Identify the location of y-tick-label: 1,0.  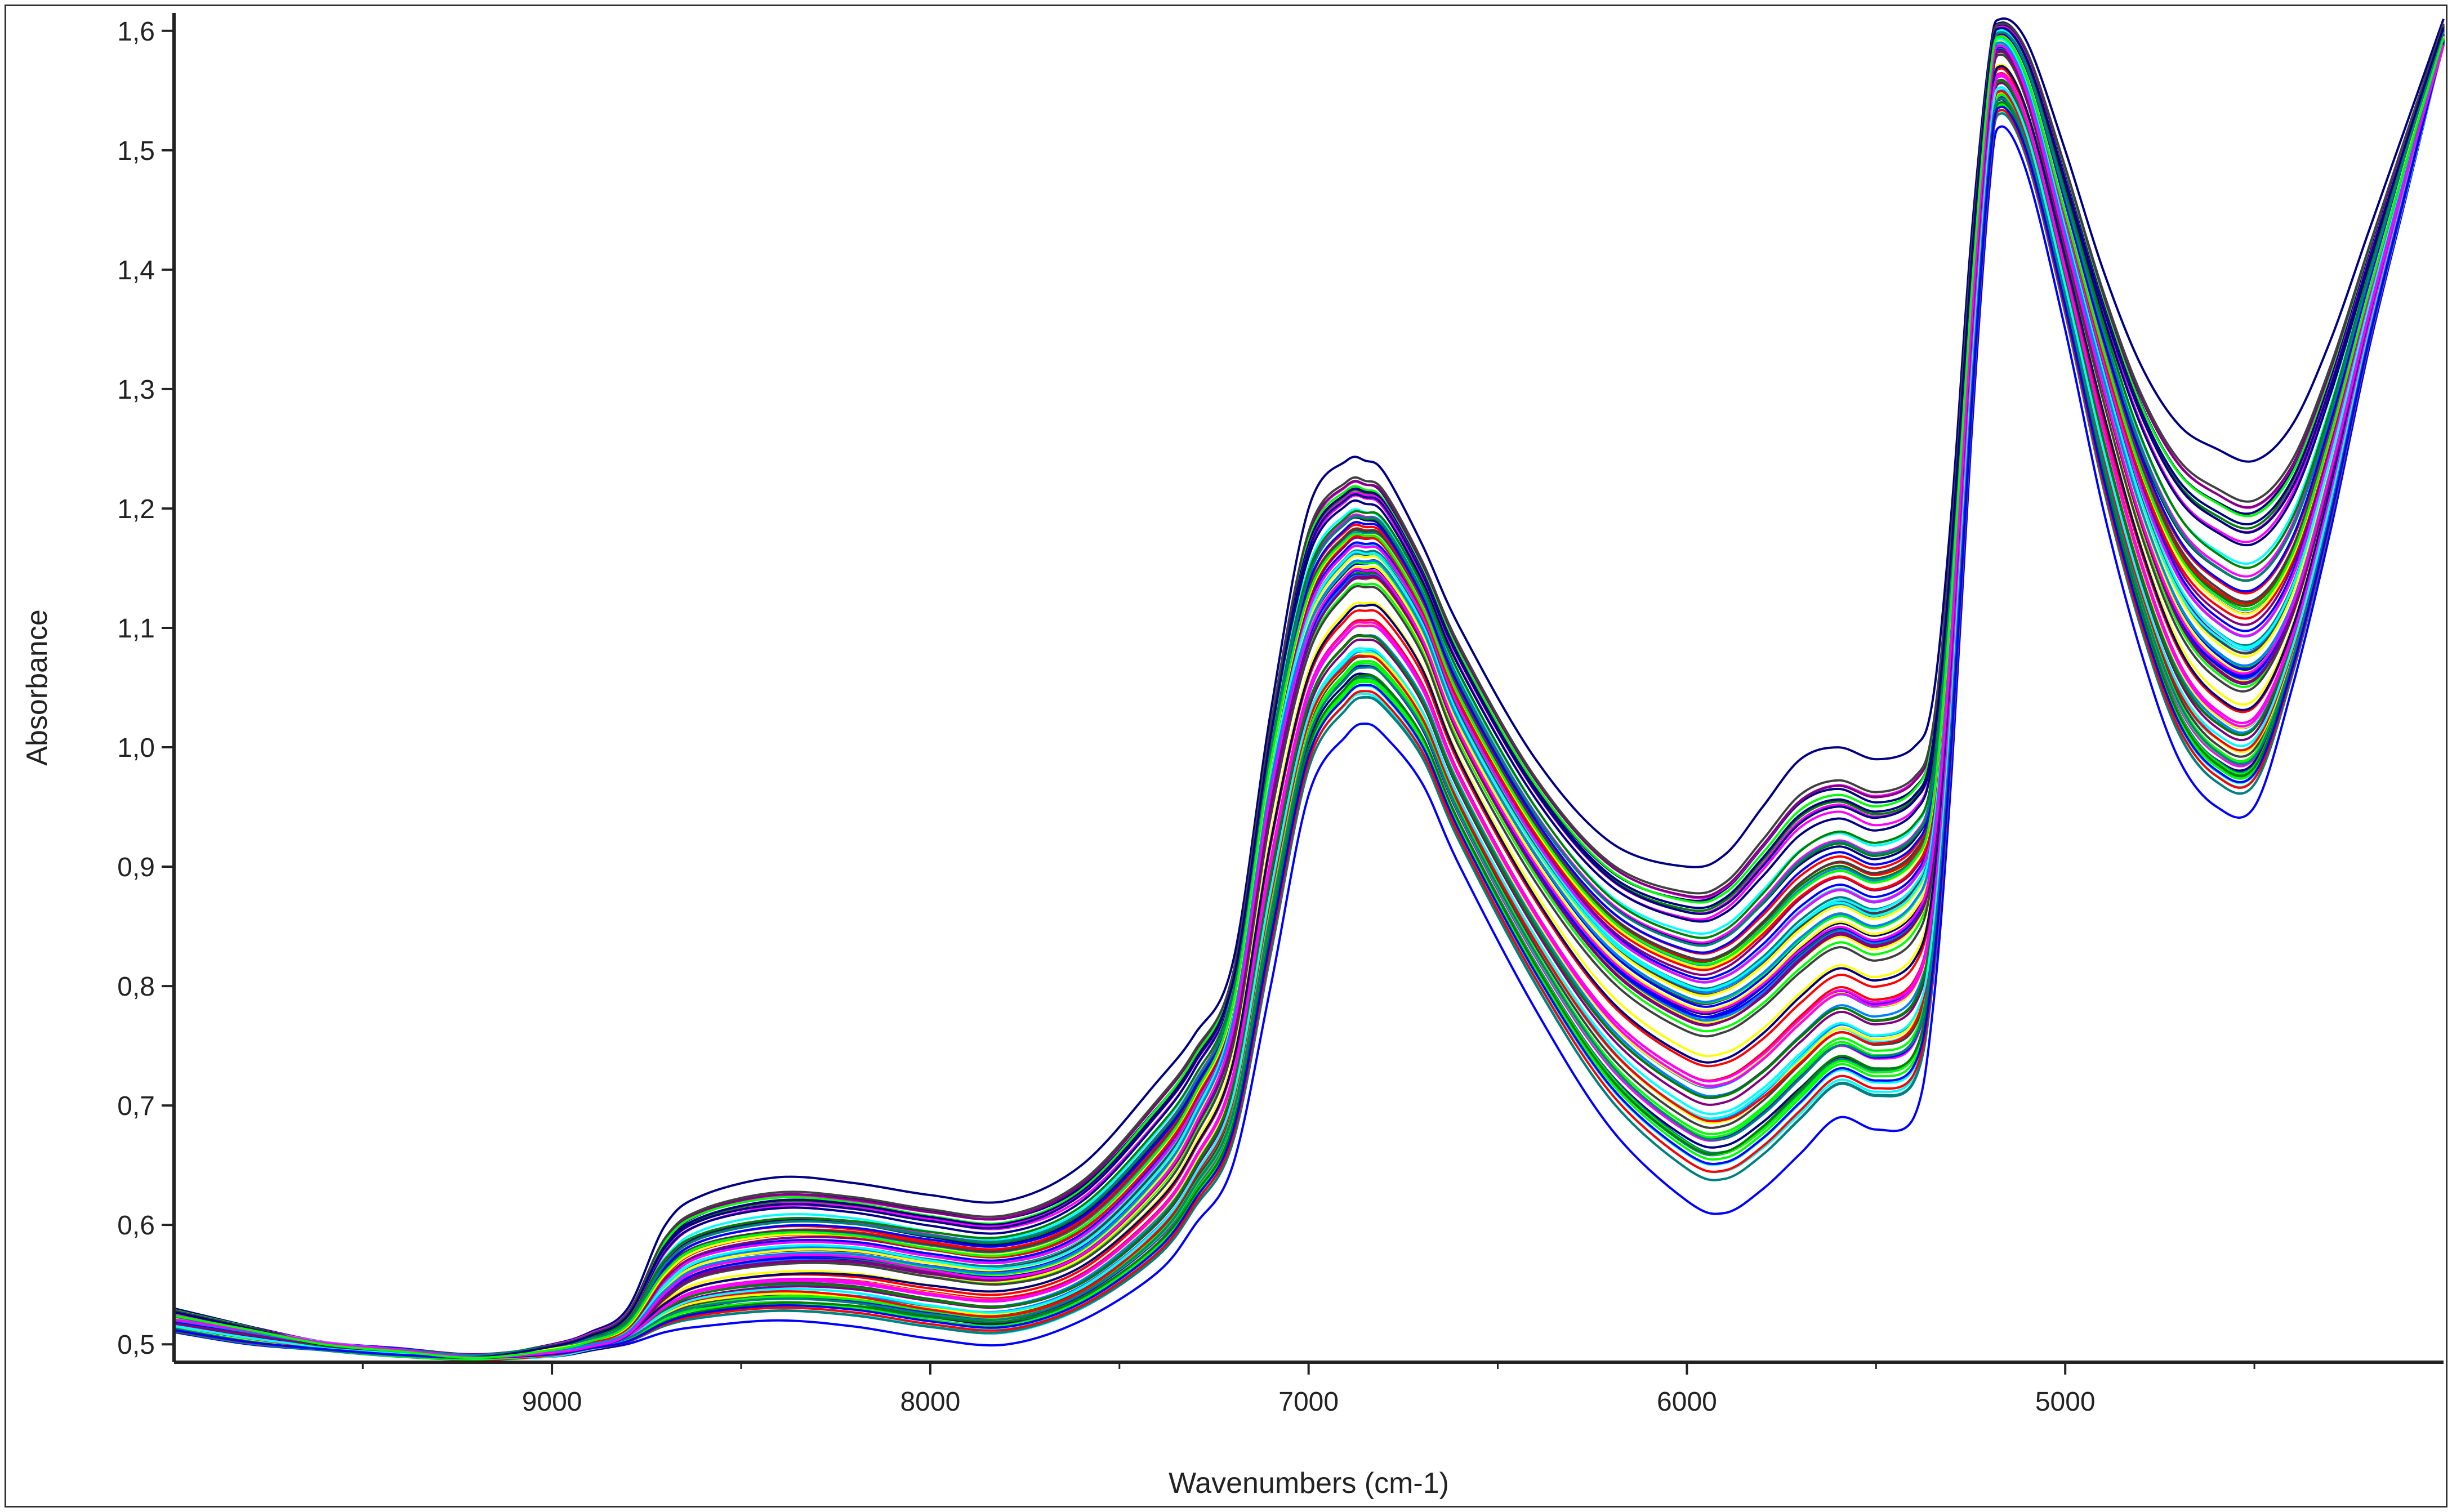
(136, 748).